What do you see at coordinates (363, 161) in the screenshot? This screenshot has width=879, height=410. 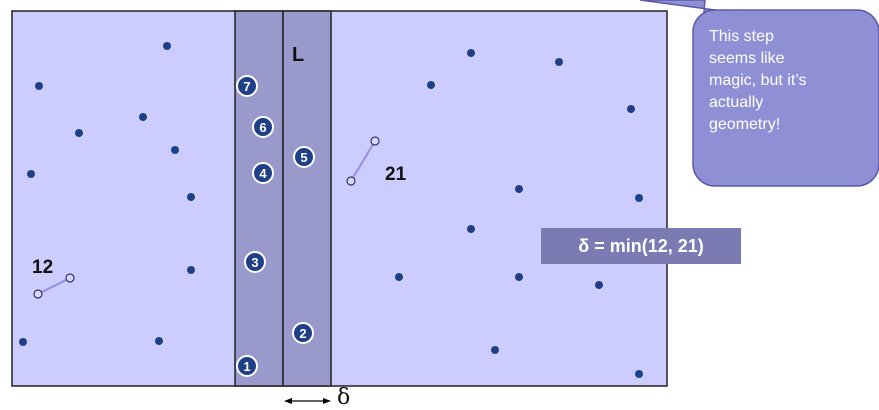 I see `pair-21-connector` at bounding box center [363, 161].